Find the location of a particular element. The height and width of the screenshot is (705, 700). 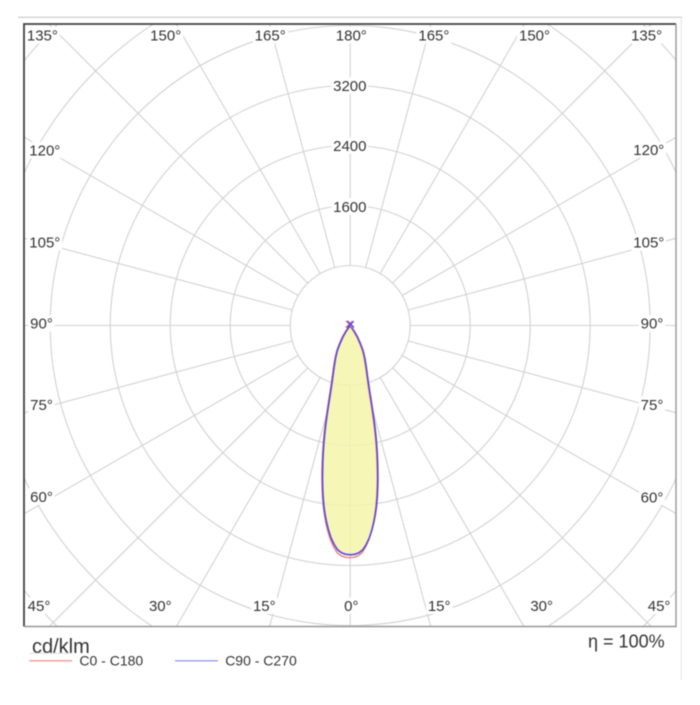

svg-text: 2400 is located at coordinates (349, 146).